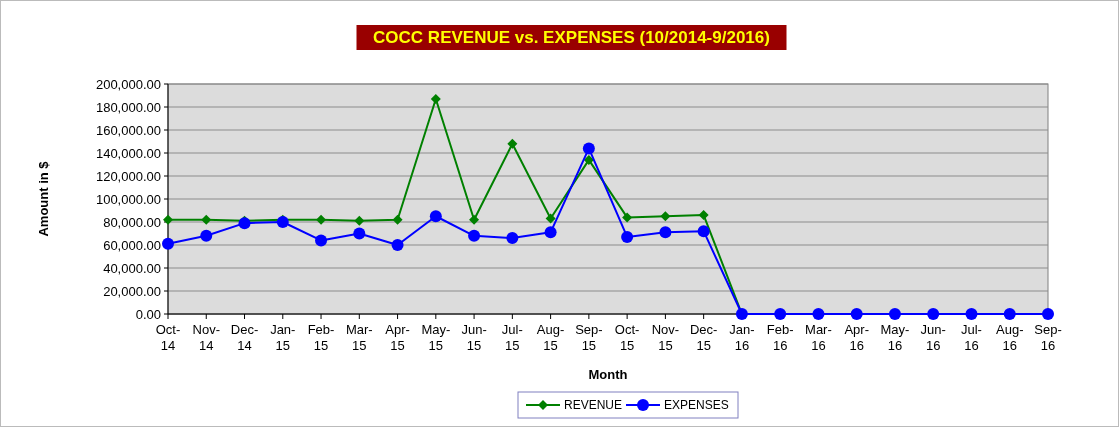 The width and height of the screenshot is (1119, 427). Describe the element at coordinates (128, 107) in the screenshot. I see `y-tick-label: 180,000.00` at that location.